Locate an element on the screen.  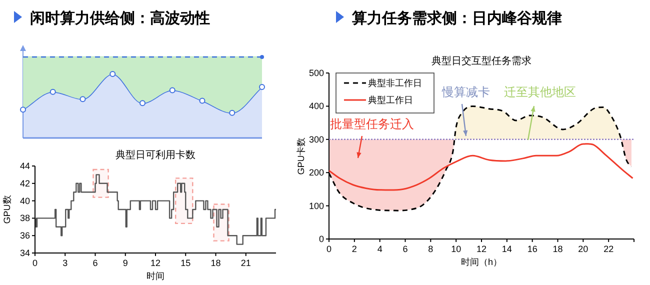
x-tick-label: 3 is located at coordinates (65, 263).